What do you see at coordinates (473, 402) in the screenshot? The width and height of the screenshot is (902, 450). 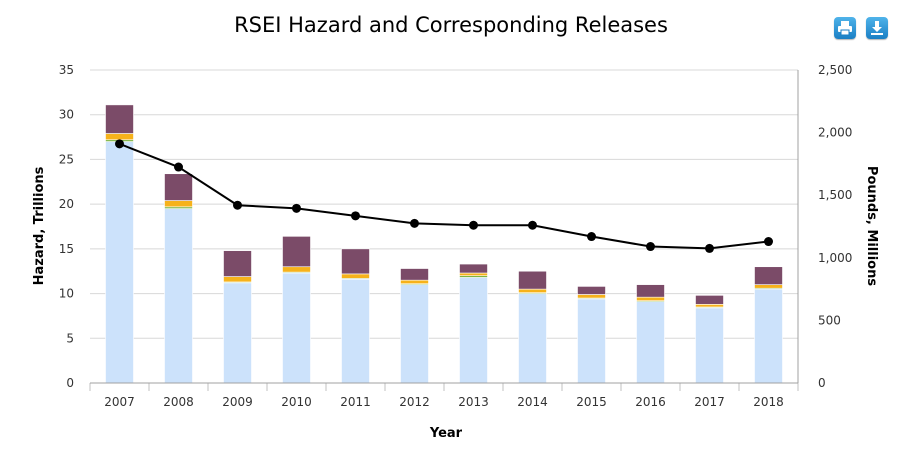 I see `x-tick-label: 2013` at bounding box center [473, 402].